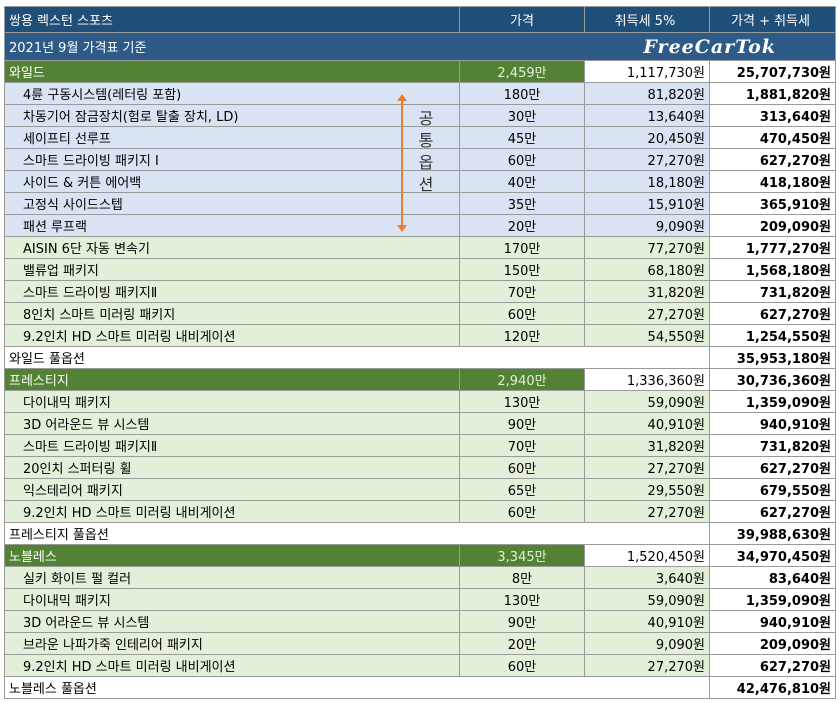 This screenshot has height=703, width=840. What do you see at coordinates (647, 19) in the screenshot?
I see `header-tax: 취득세 5%` at bounding box center [647, 19].